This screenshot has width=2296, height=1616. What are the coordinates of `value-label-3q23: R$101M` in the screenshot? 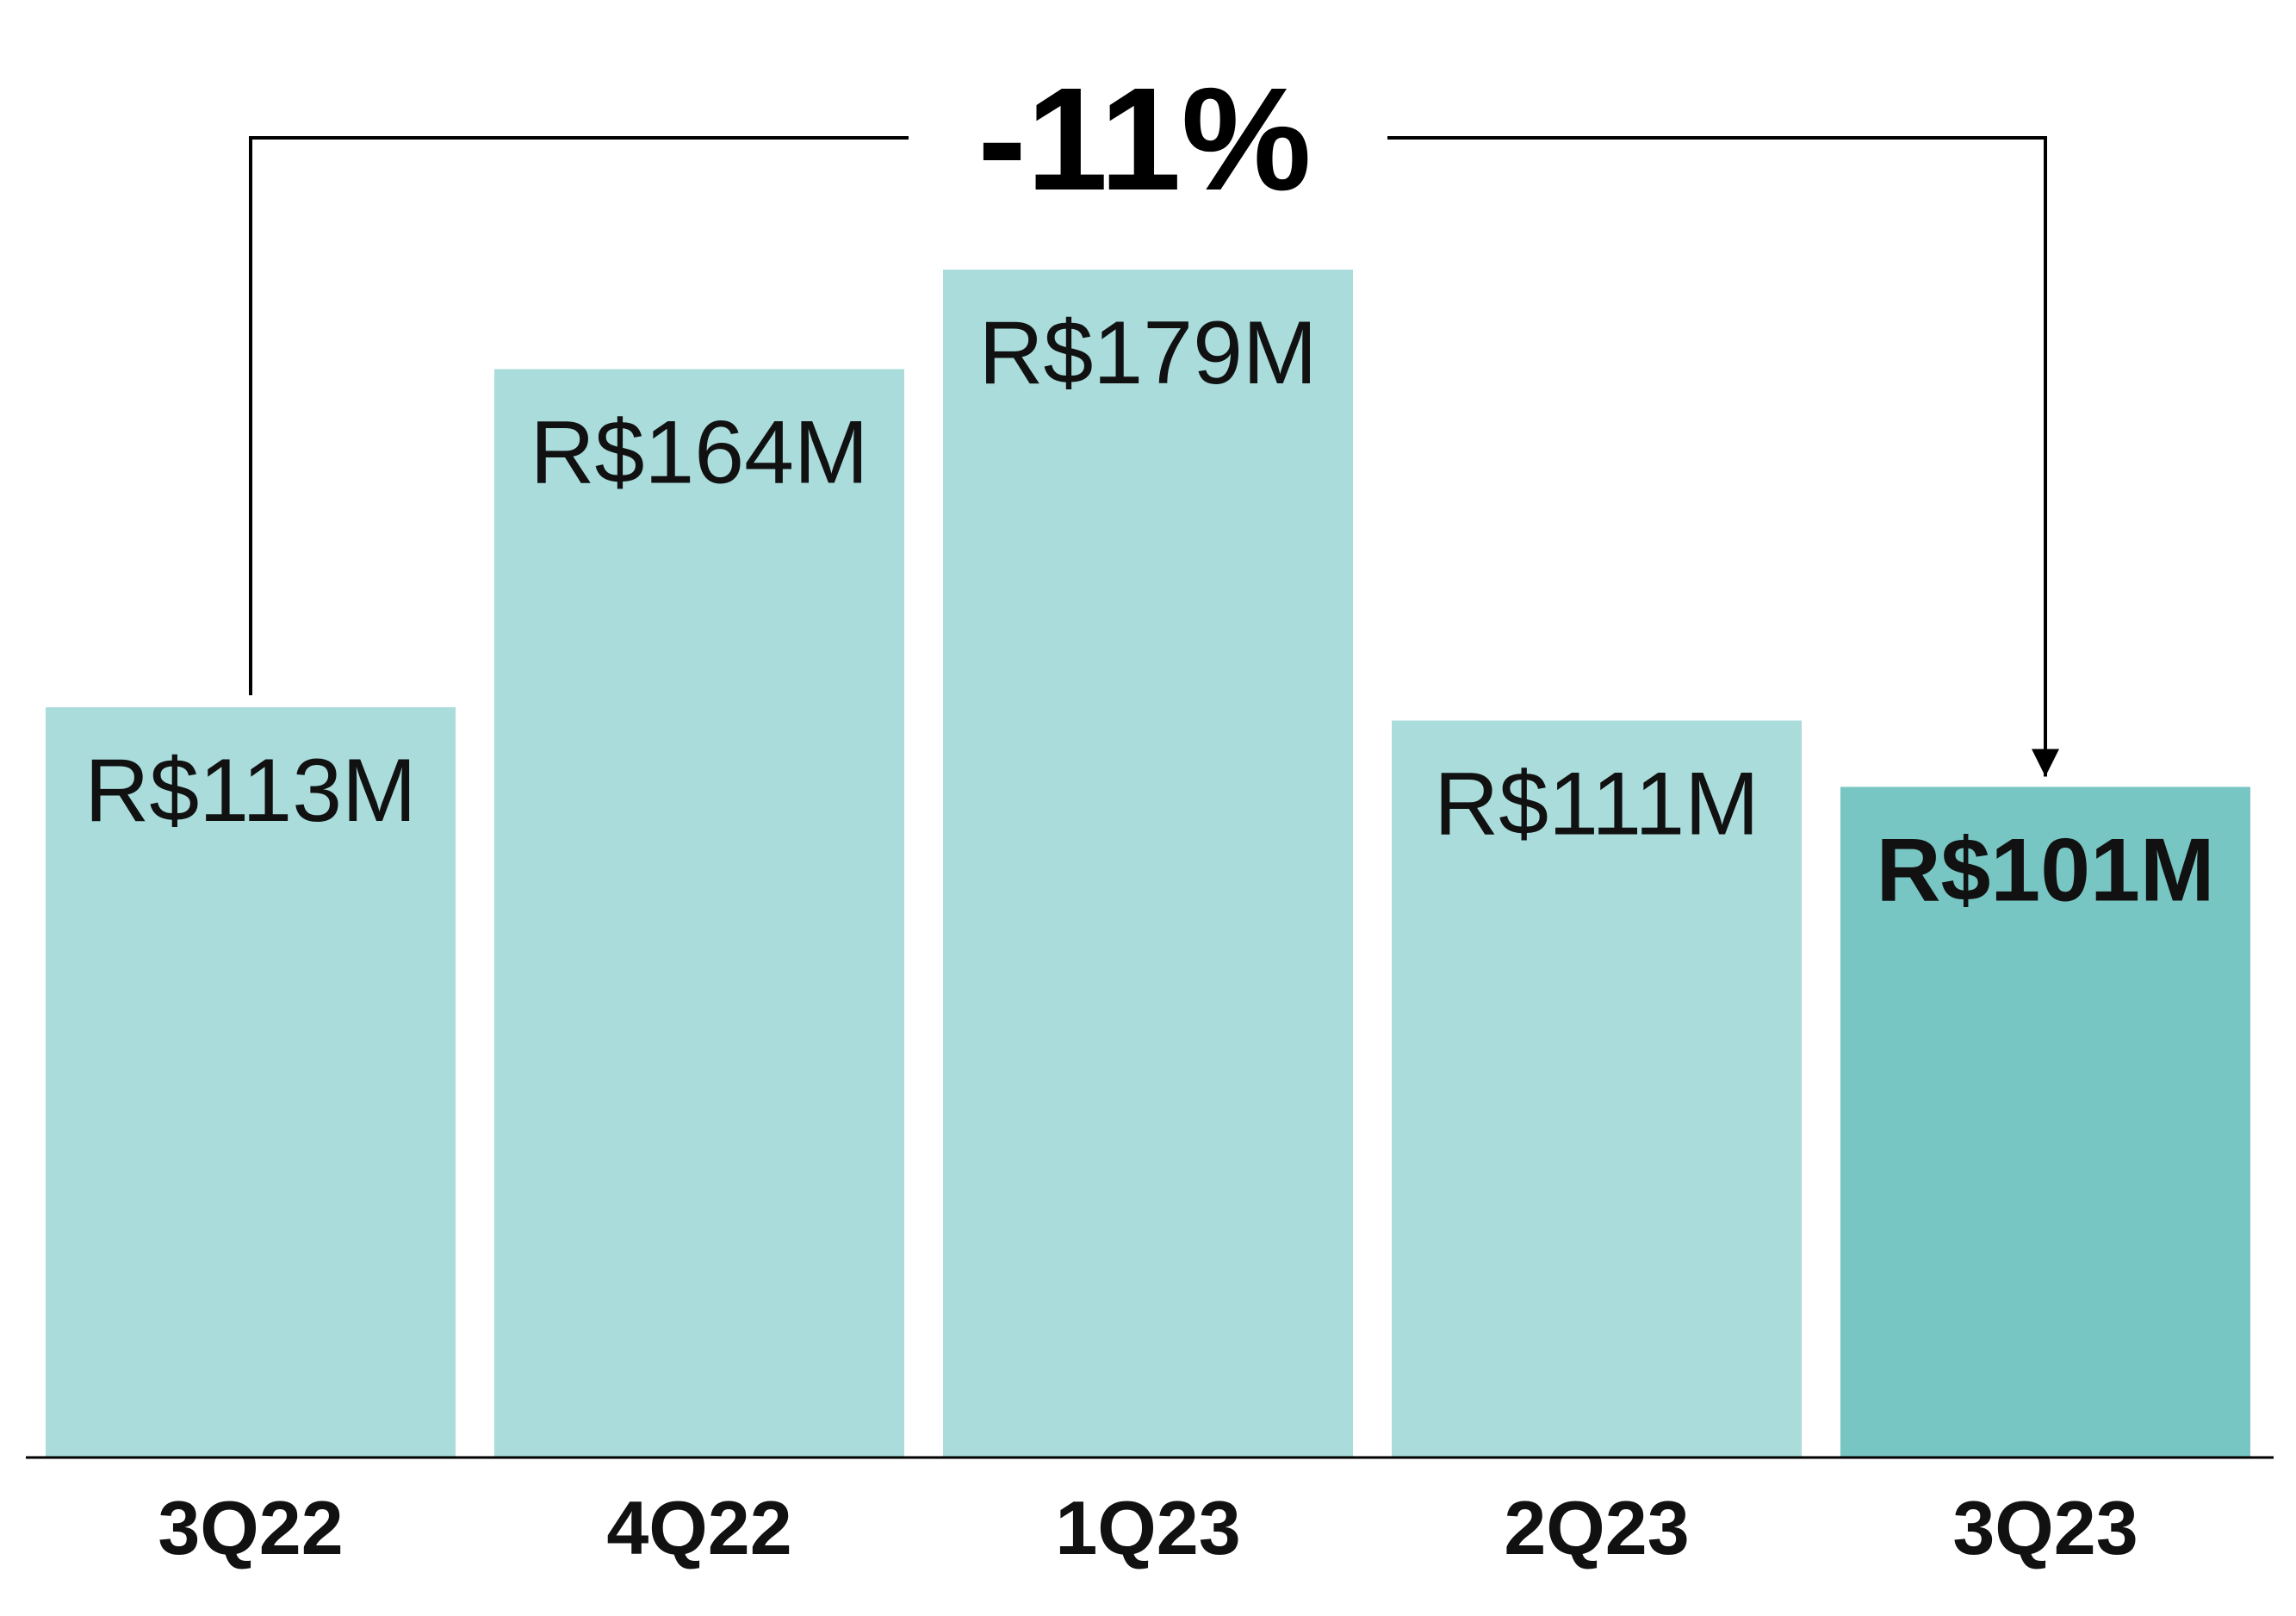 It's located at (2045, 870).